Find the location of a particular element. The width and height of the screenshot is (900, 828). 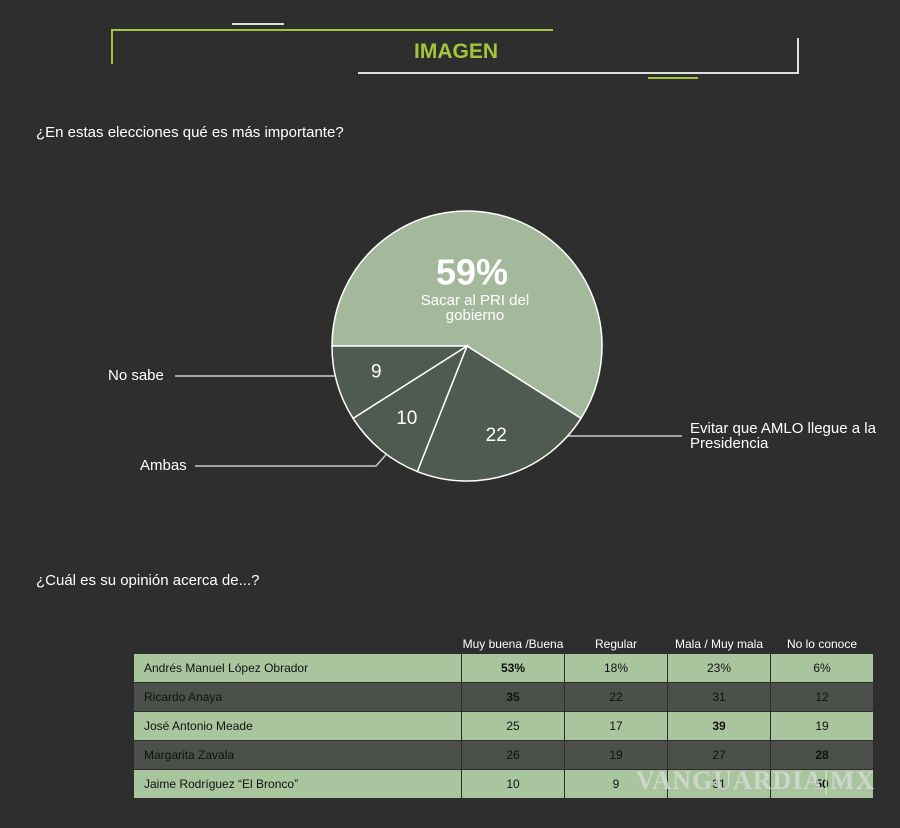

header-title: IMAGEN is located at coordinates (456, 51).